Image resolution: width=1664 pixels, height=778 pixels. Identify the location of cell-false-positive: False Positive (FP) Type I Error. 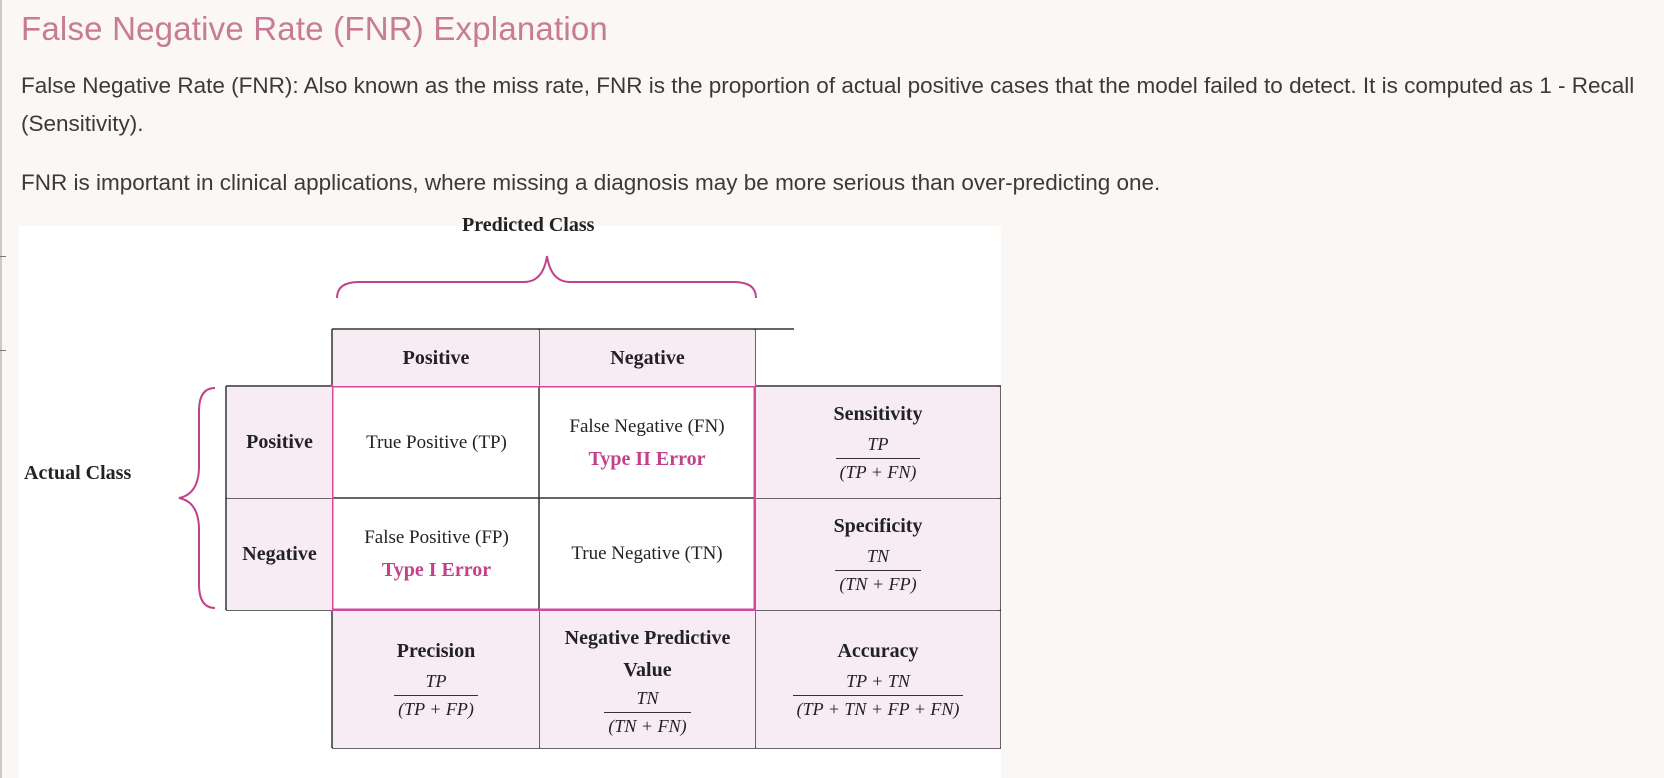
(436, 554).